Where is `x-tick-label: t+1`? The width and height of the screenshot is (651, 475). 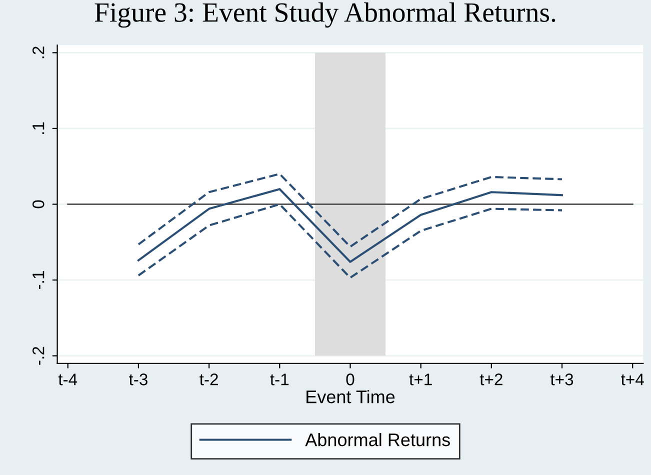 x-tick-label: t+1 is located at coordinates (420, 380).